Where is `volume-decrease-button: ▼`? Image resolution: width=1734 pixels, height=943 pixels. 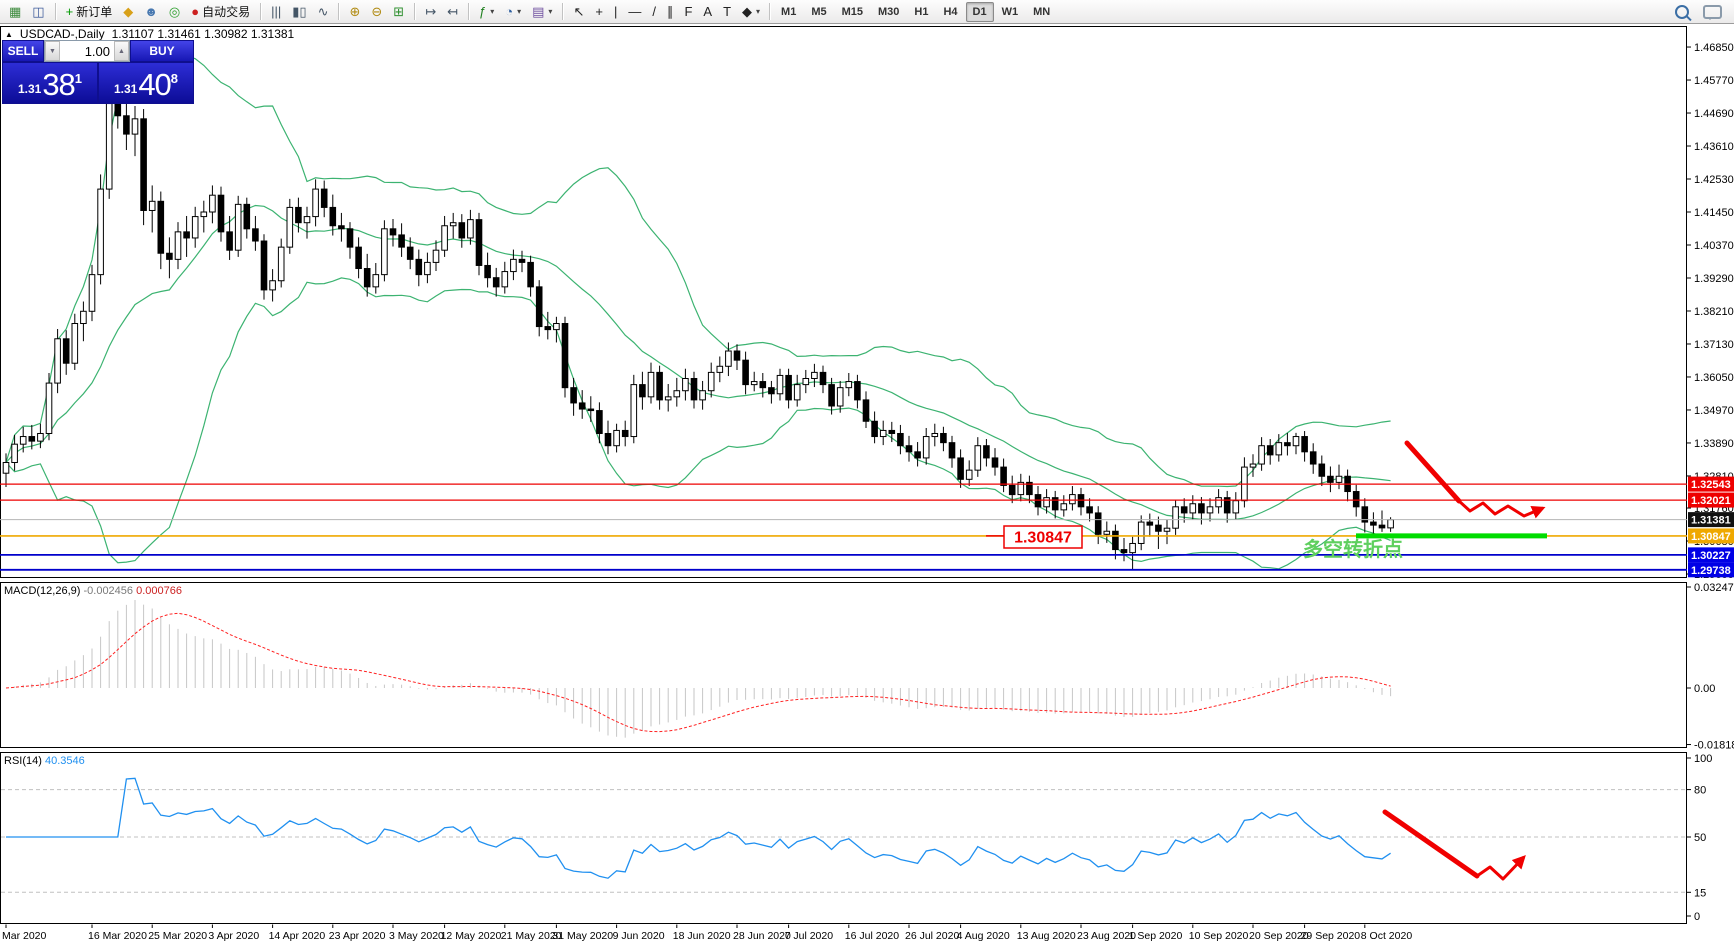
volume-decrease-button: ▼ is located at coordinates (52, 51).